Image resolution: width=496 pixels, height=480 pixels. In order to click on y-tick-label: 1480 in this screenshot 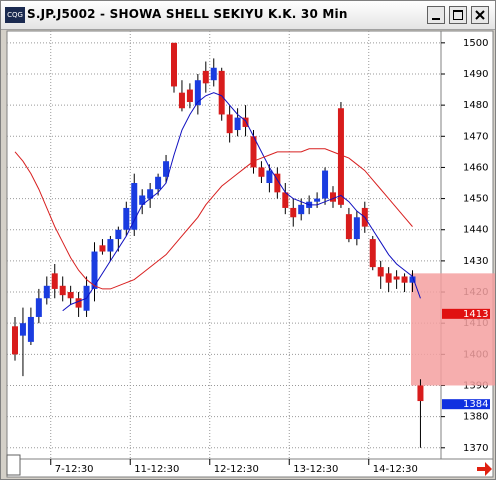, I will do `click(475, 105)`.